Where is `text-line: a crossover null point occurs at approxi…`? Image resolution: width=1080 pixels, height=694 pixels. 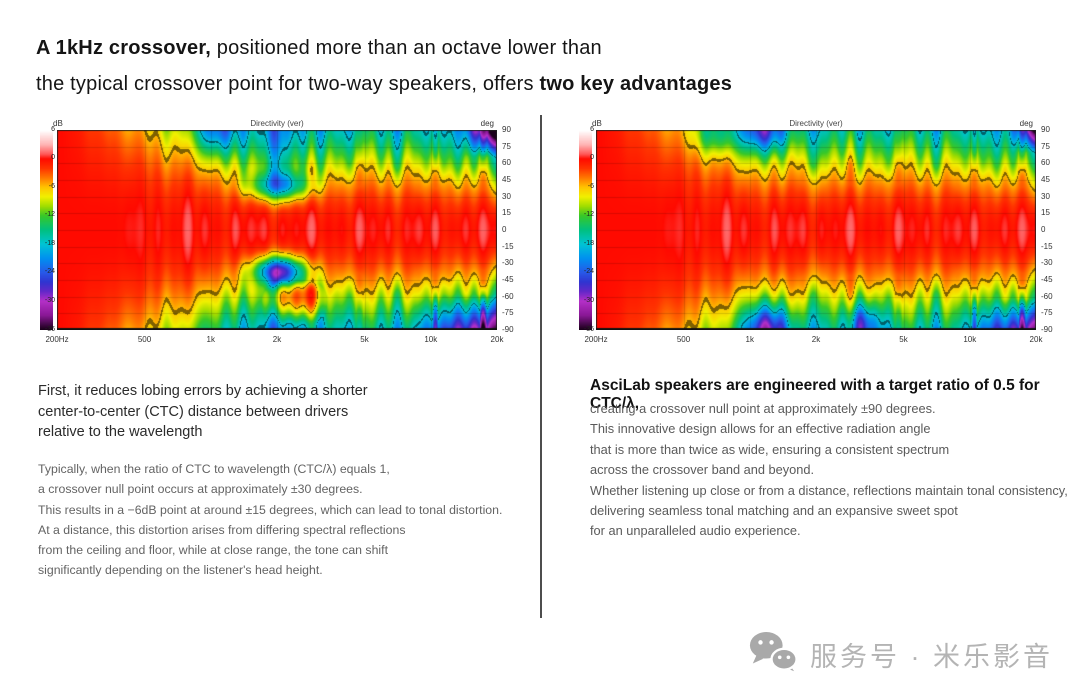
text-line: a crossover null point occurs at approxi… is located at coordinates (200, 489).